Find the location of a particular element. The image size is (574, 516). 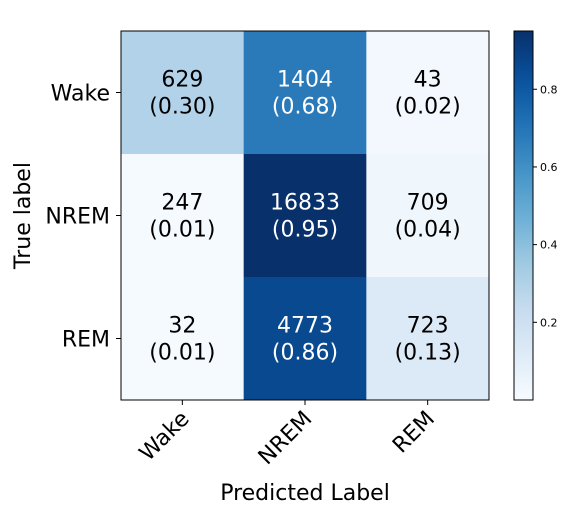

cell-ratio-2-2: (0.13) is located at coordinates (428, 353).